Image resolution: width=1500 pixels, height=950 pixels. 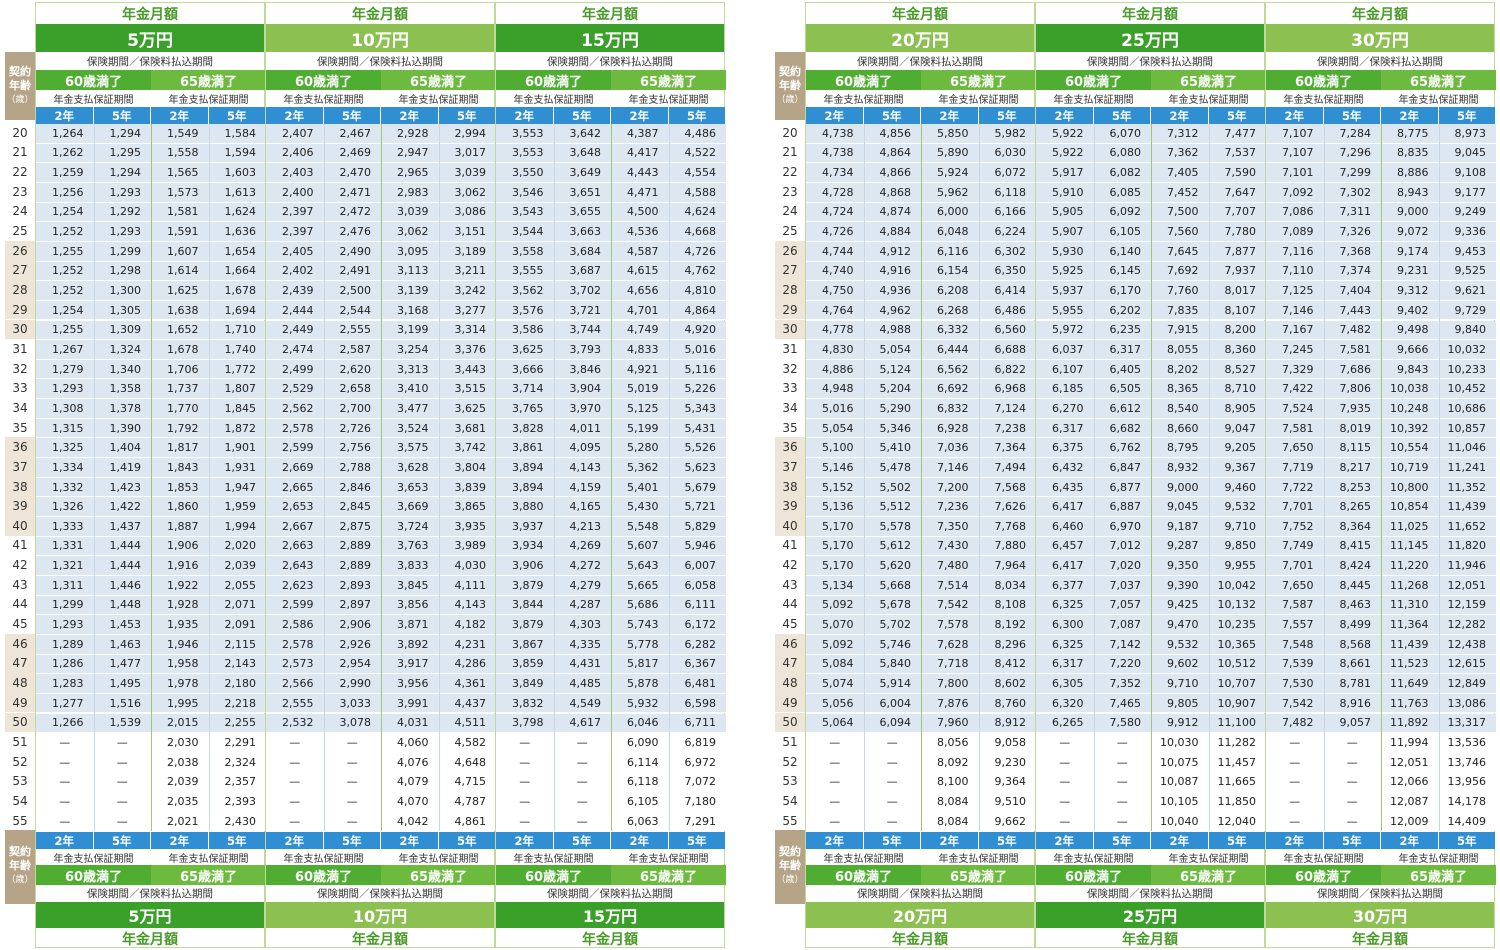 I want to click on year-5-footer: 5年, so click(x=1007, y=841).